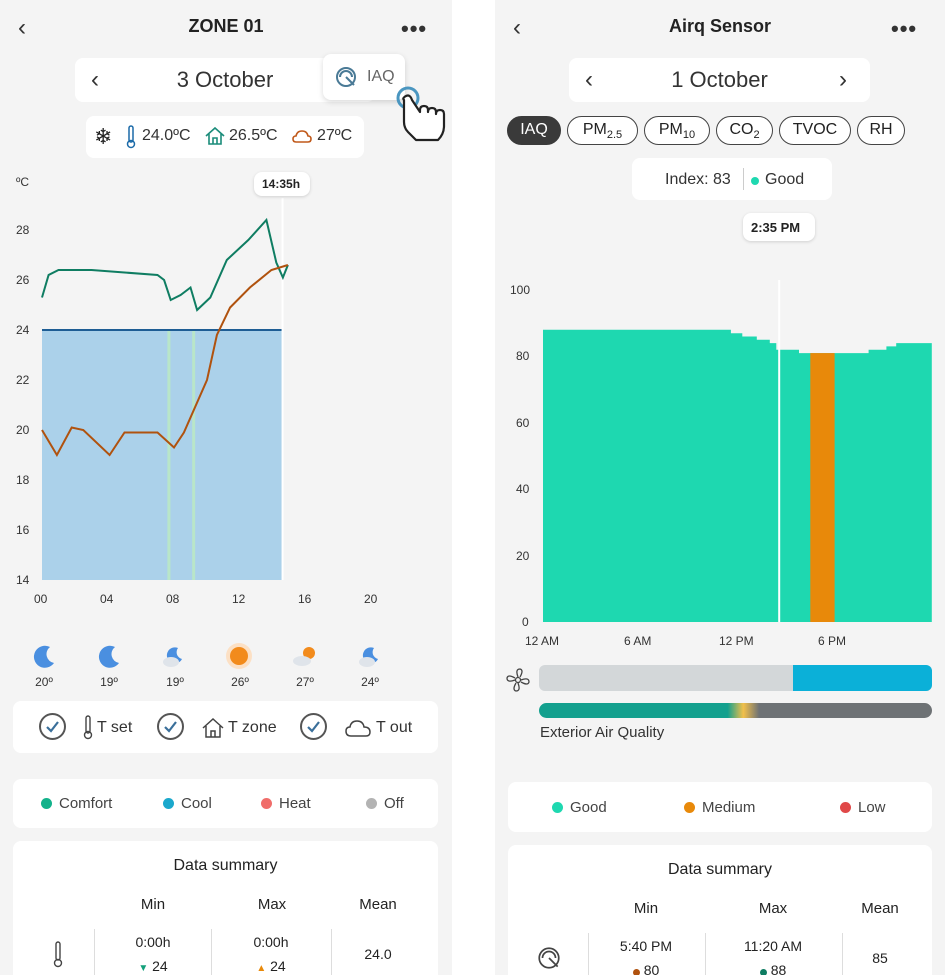 The height and width of the screenshot is (975, 945). I want to click on setpoint-area, so click(162, 455).